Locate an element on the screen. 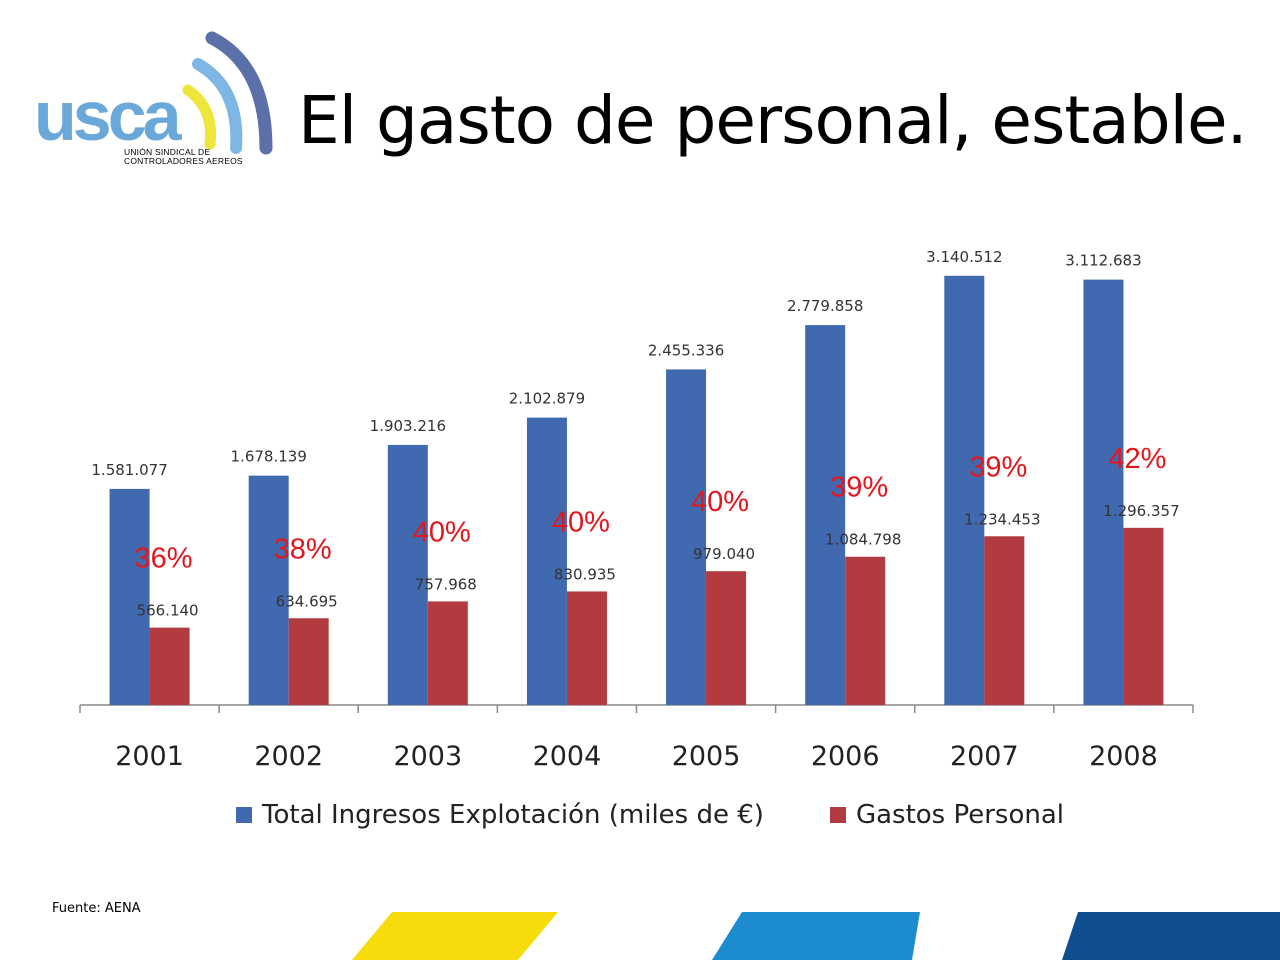 The height and width of the screenshot is (960, 1280). x-tick-label: 2007 is located at coordinates (984, 756).